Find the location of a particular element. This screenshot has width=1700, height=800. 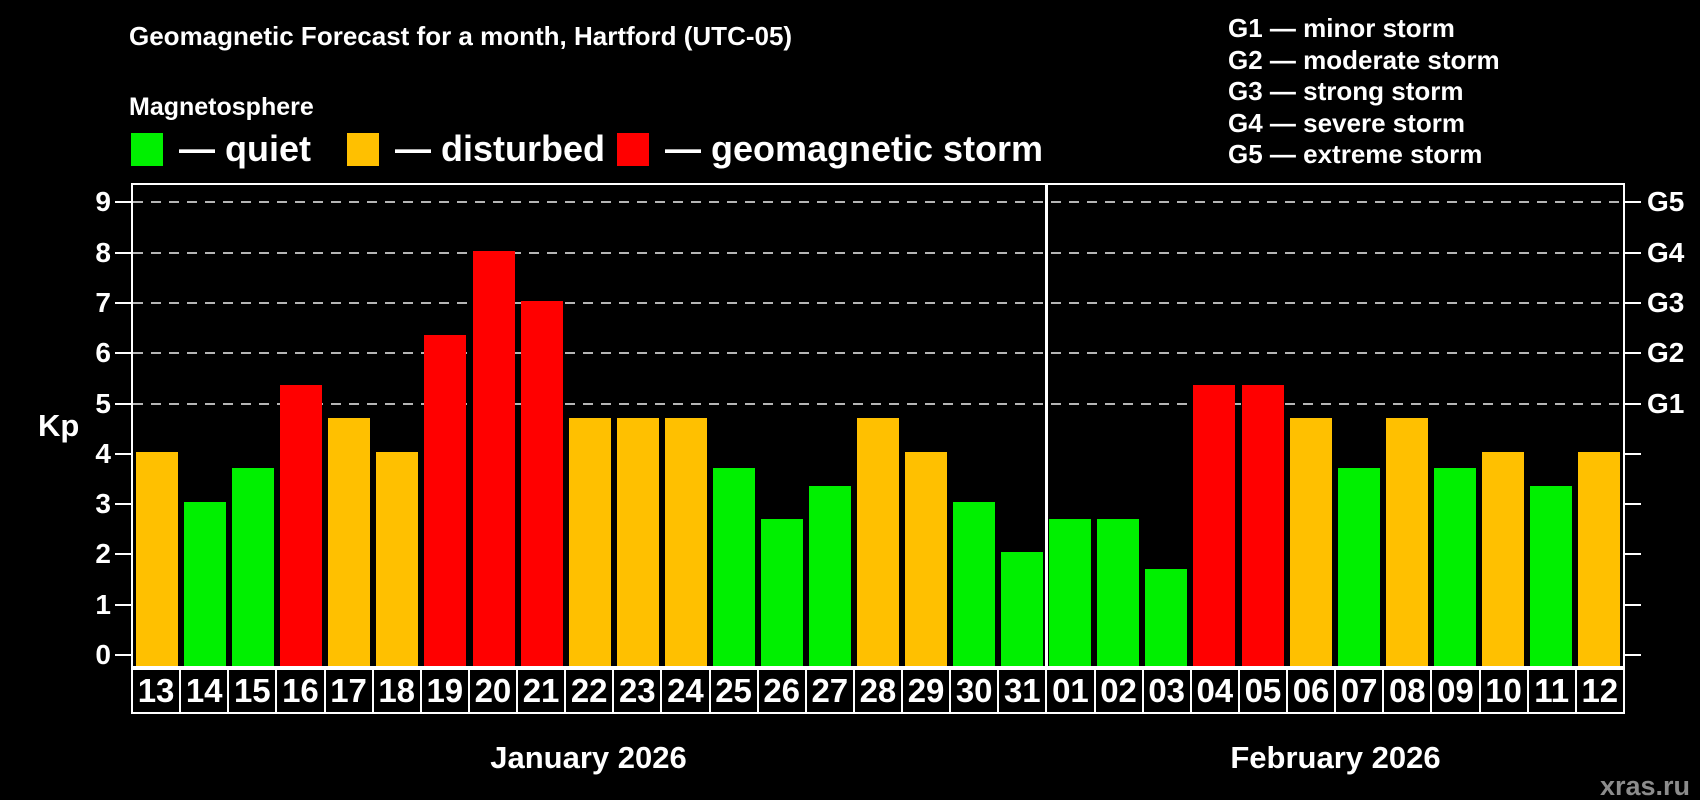

day-label-04: 04 is located at coordinates (1214, 691).